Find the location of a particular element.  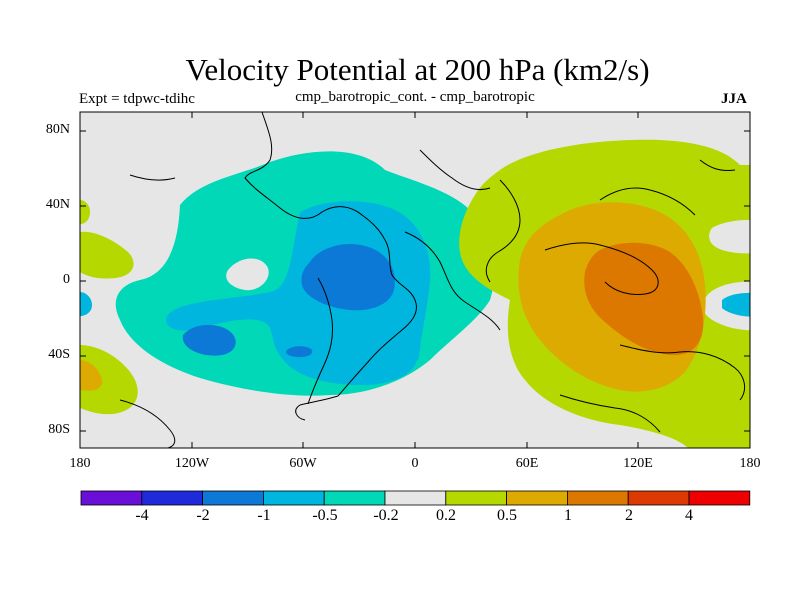

experiment-label: Expt = tdpwc-tdihc is located at coordinates (137, 99).